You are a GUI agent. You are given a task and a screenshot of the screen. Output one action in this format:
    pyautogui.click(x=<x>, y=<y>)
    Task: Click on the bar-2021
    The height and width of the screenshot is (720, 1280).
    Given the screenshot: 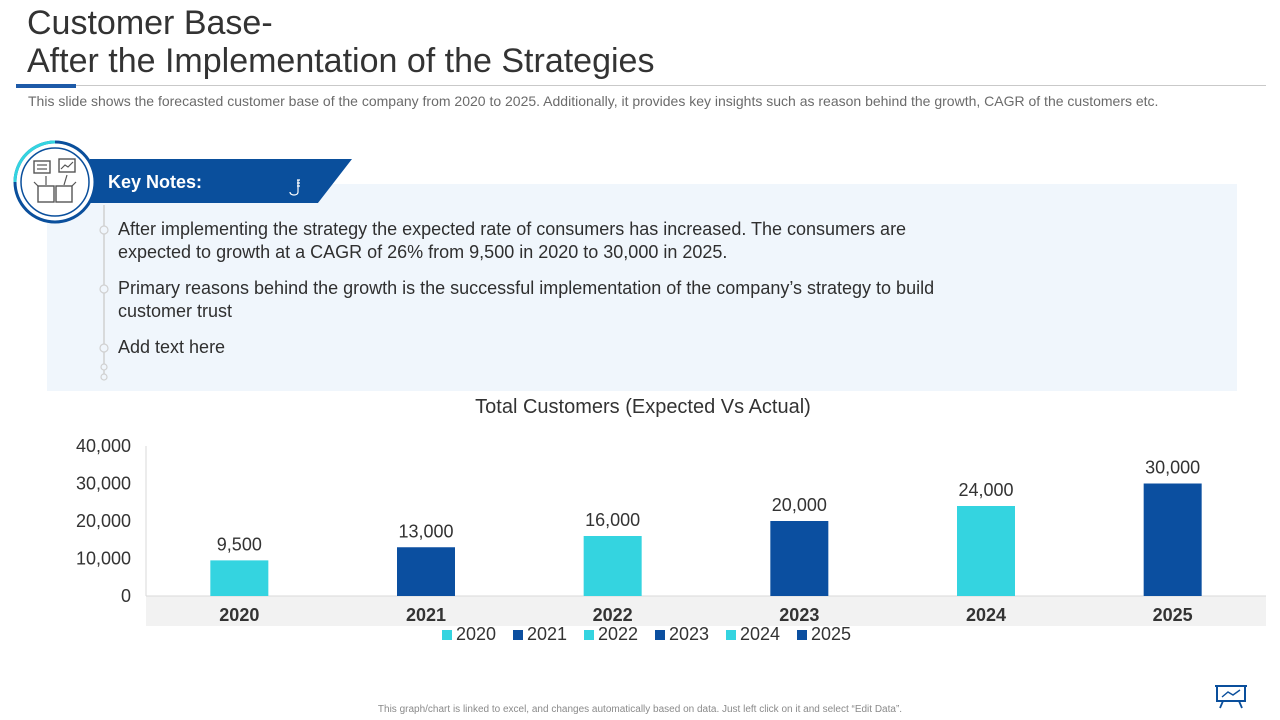 What is the action you would take?
    pyautogui.click(x=426, y=571)
    